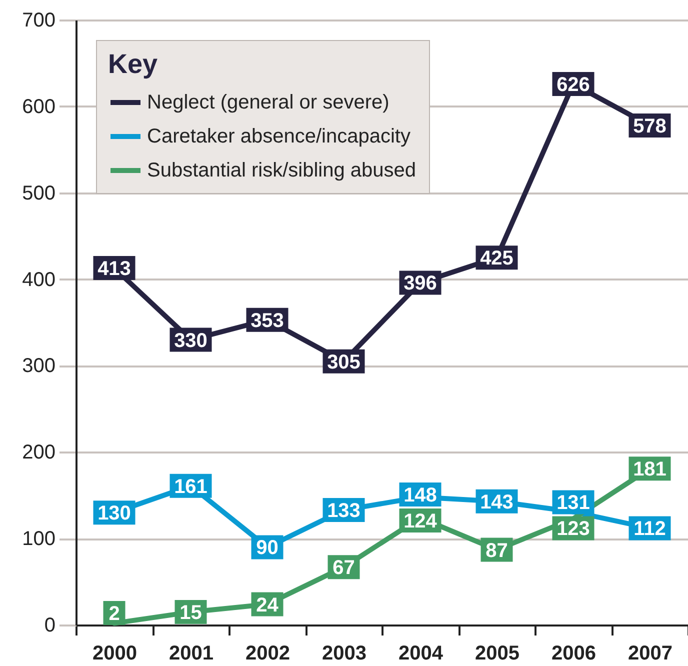  What do you see at coordinates (268, 653) in the screenshot?
I see `x-tick-label: 2002` at bounding box center [268, 653].